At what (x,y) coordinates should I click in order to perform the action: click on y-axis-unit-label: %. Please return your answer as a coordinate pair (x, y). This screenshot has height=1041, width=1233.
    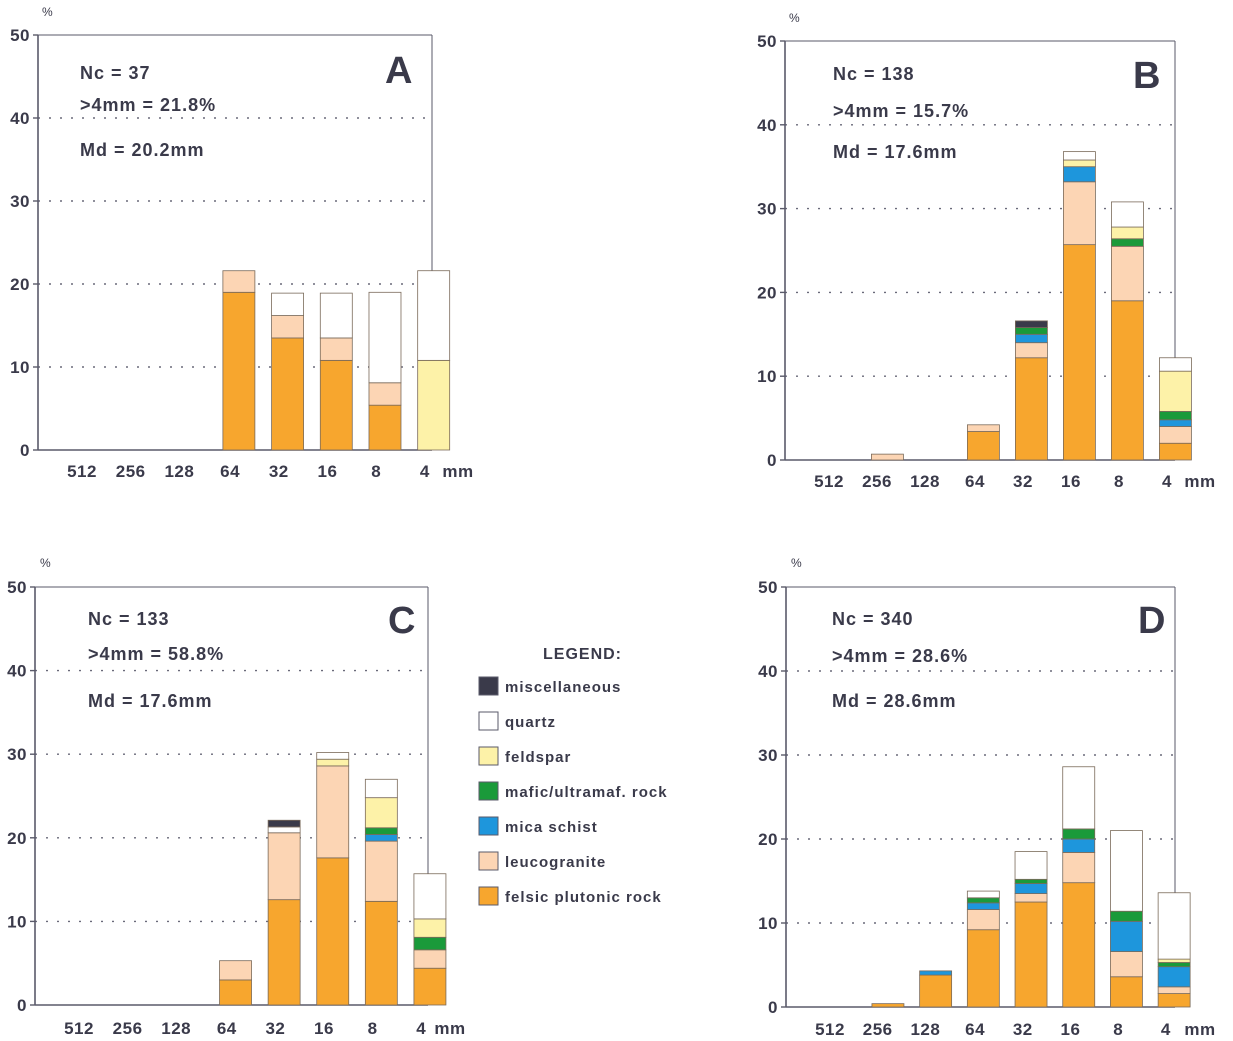
    Looking at the image, I should click on (794, 18).